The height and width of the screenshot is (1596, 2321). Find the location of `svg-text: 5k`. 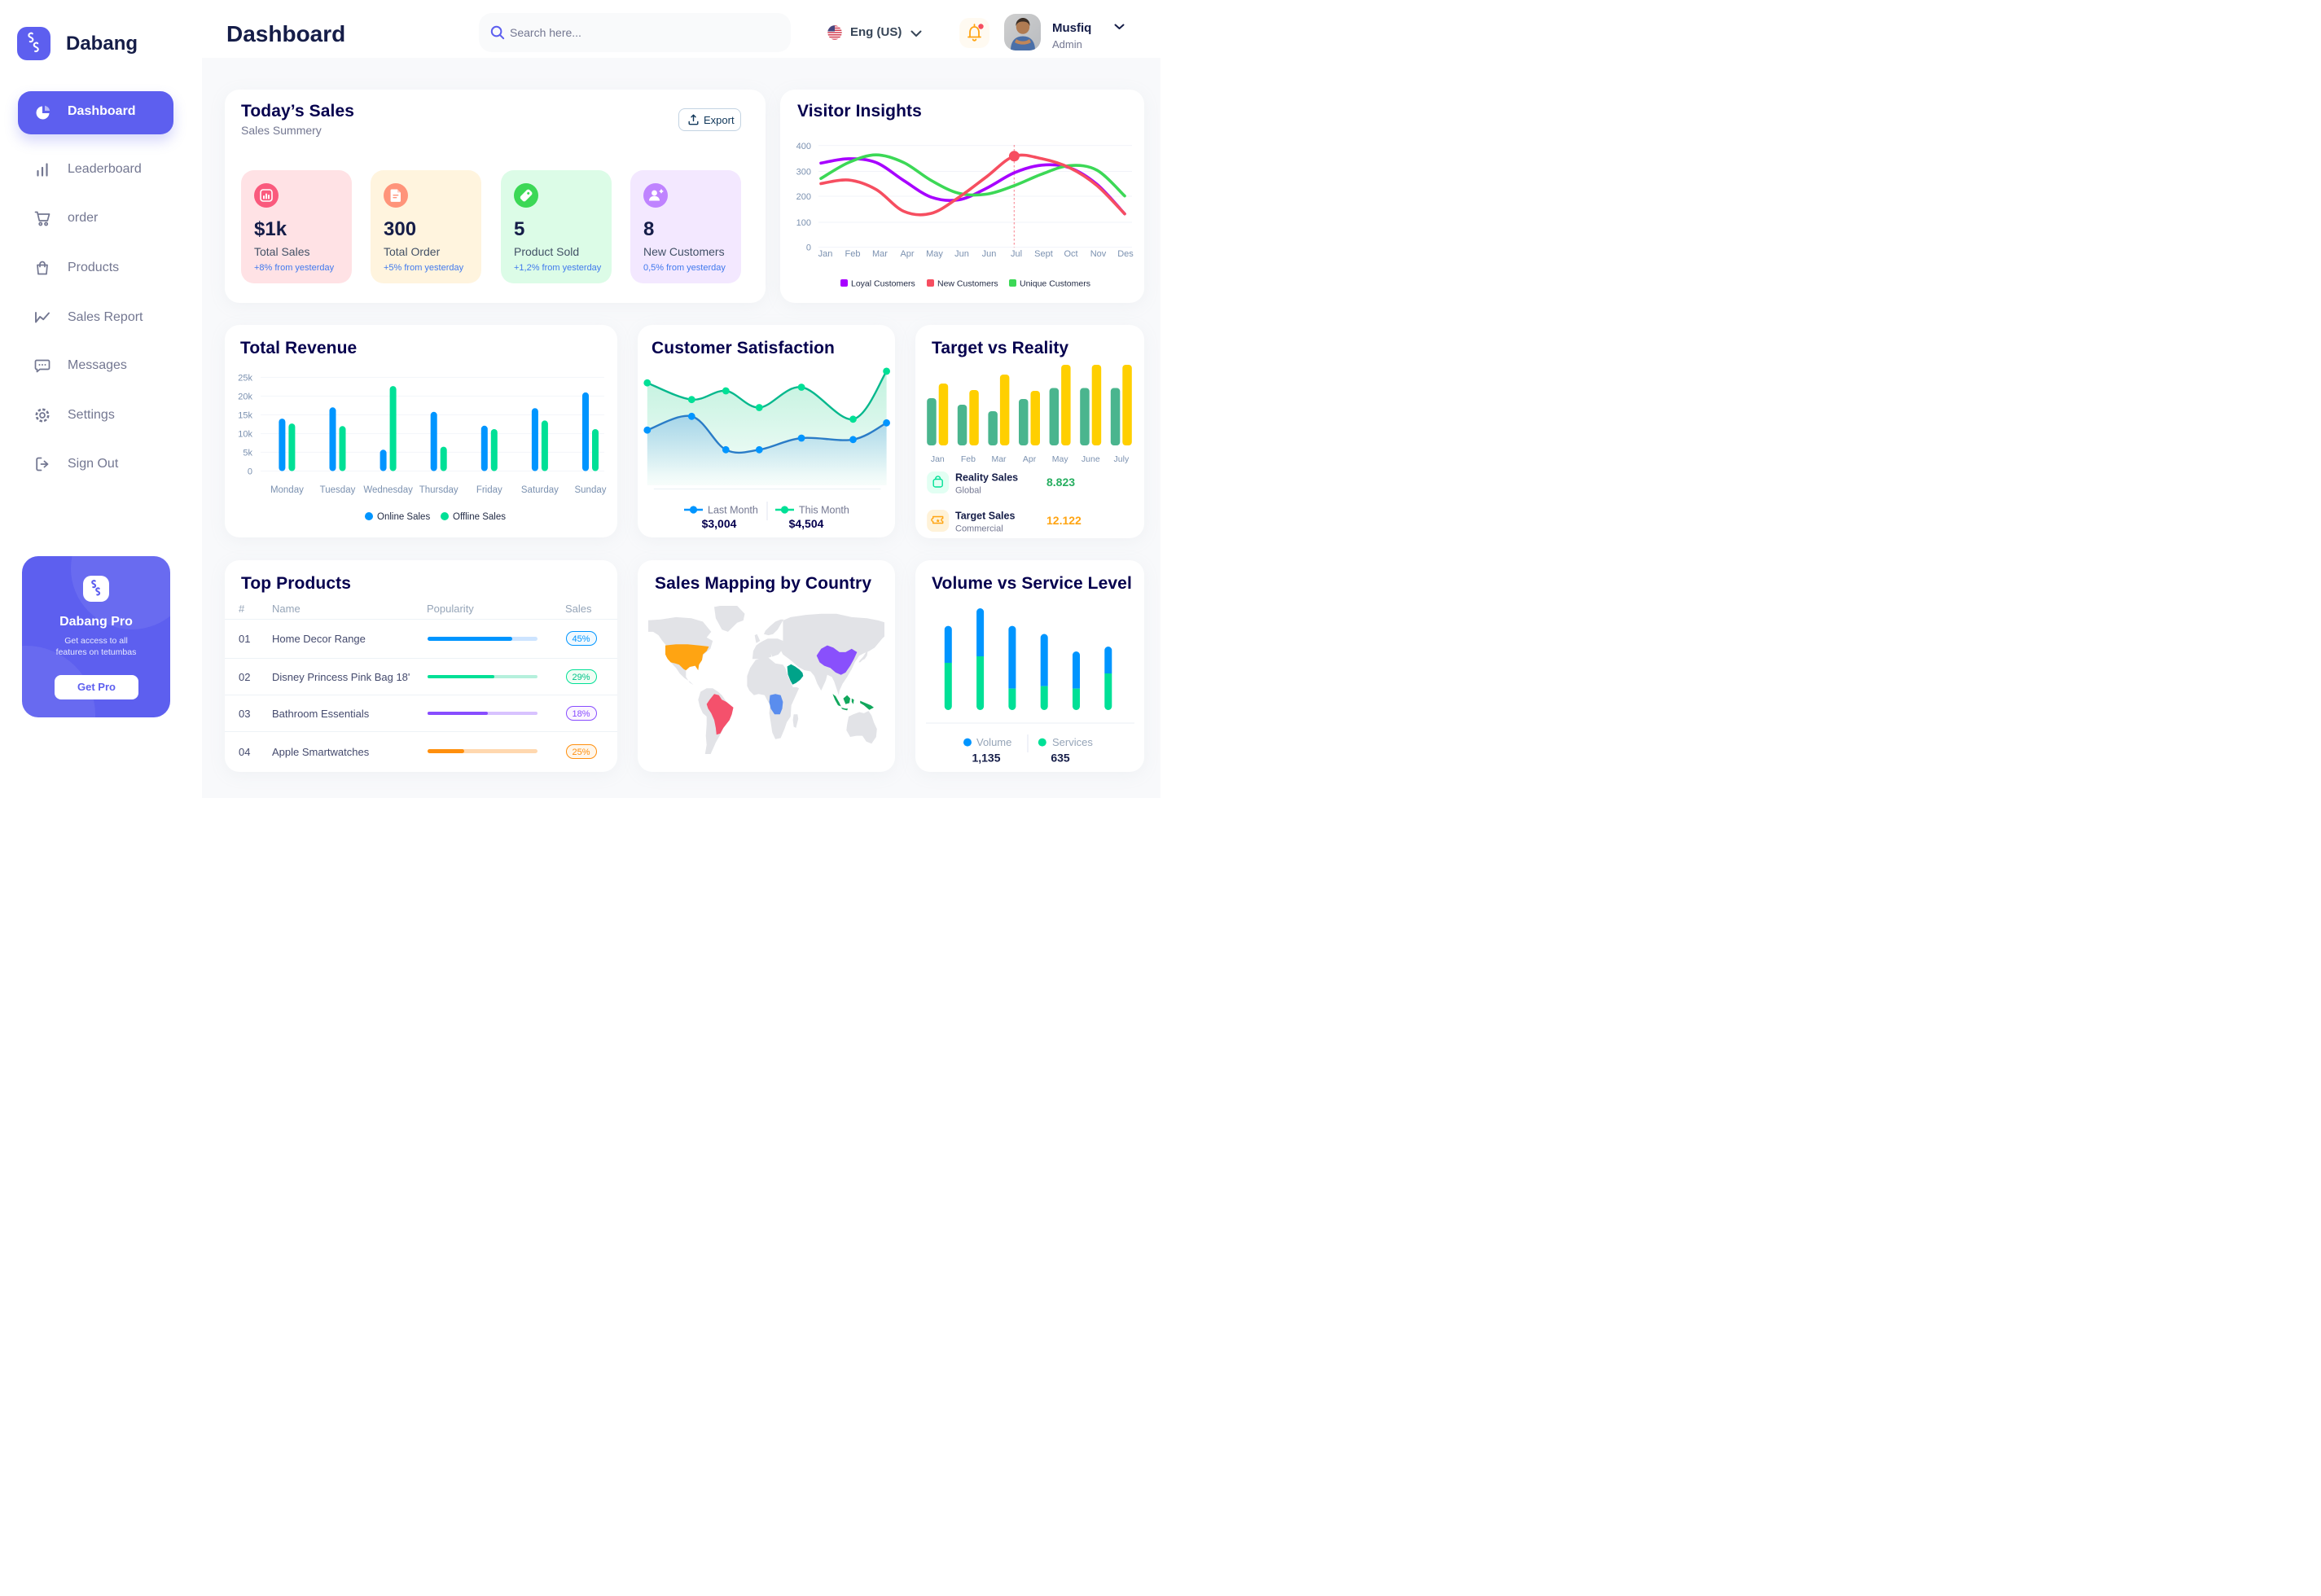

svg-text: 5k is located at coordinates (247, 453).